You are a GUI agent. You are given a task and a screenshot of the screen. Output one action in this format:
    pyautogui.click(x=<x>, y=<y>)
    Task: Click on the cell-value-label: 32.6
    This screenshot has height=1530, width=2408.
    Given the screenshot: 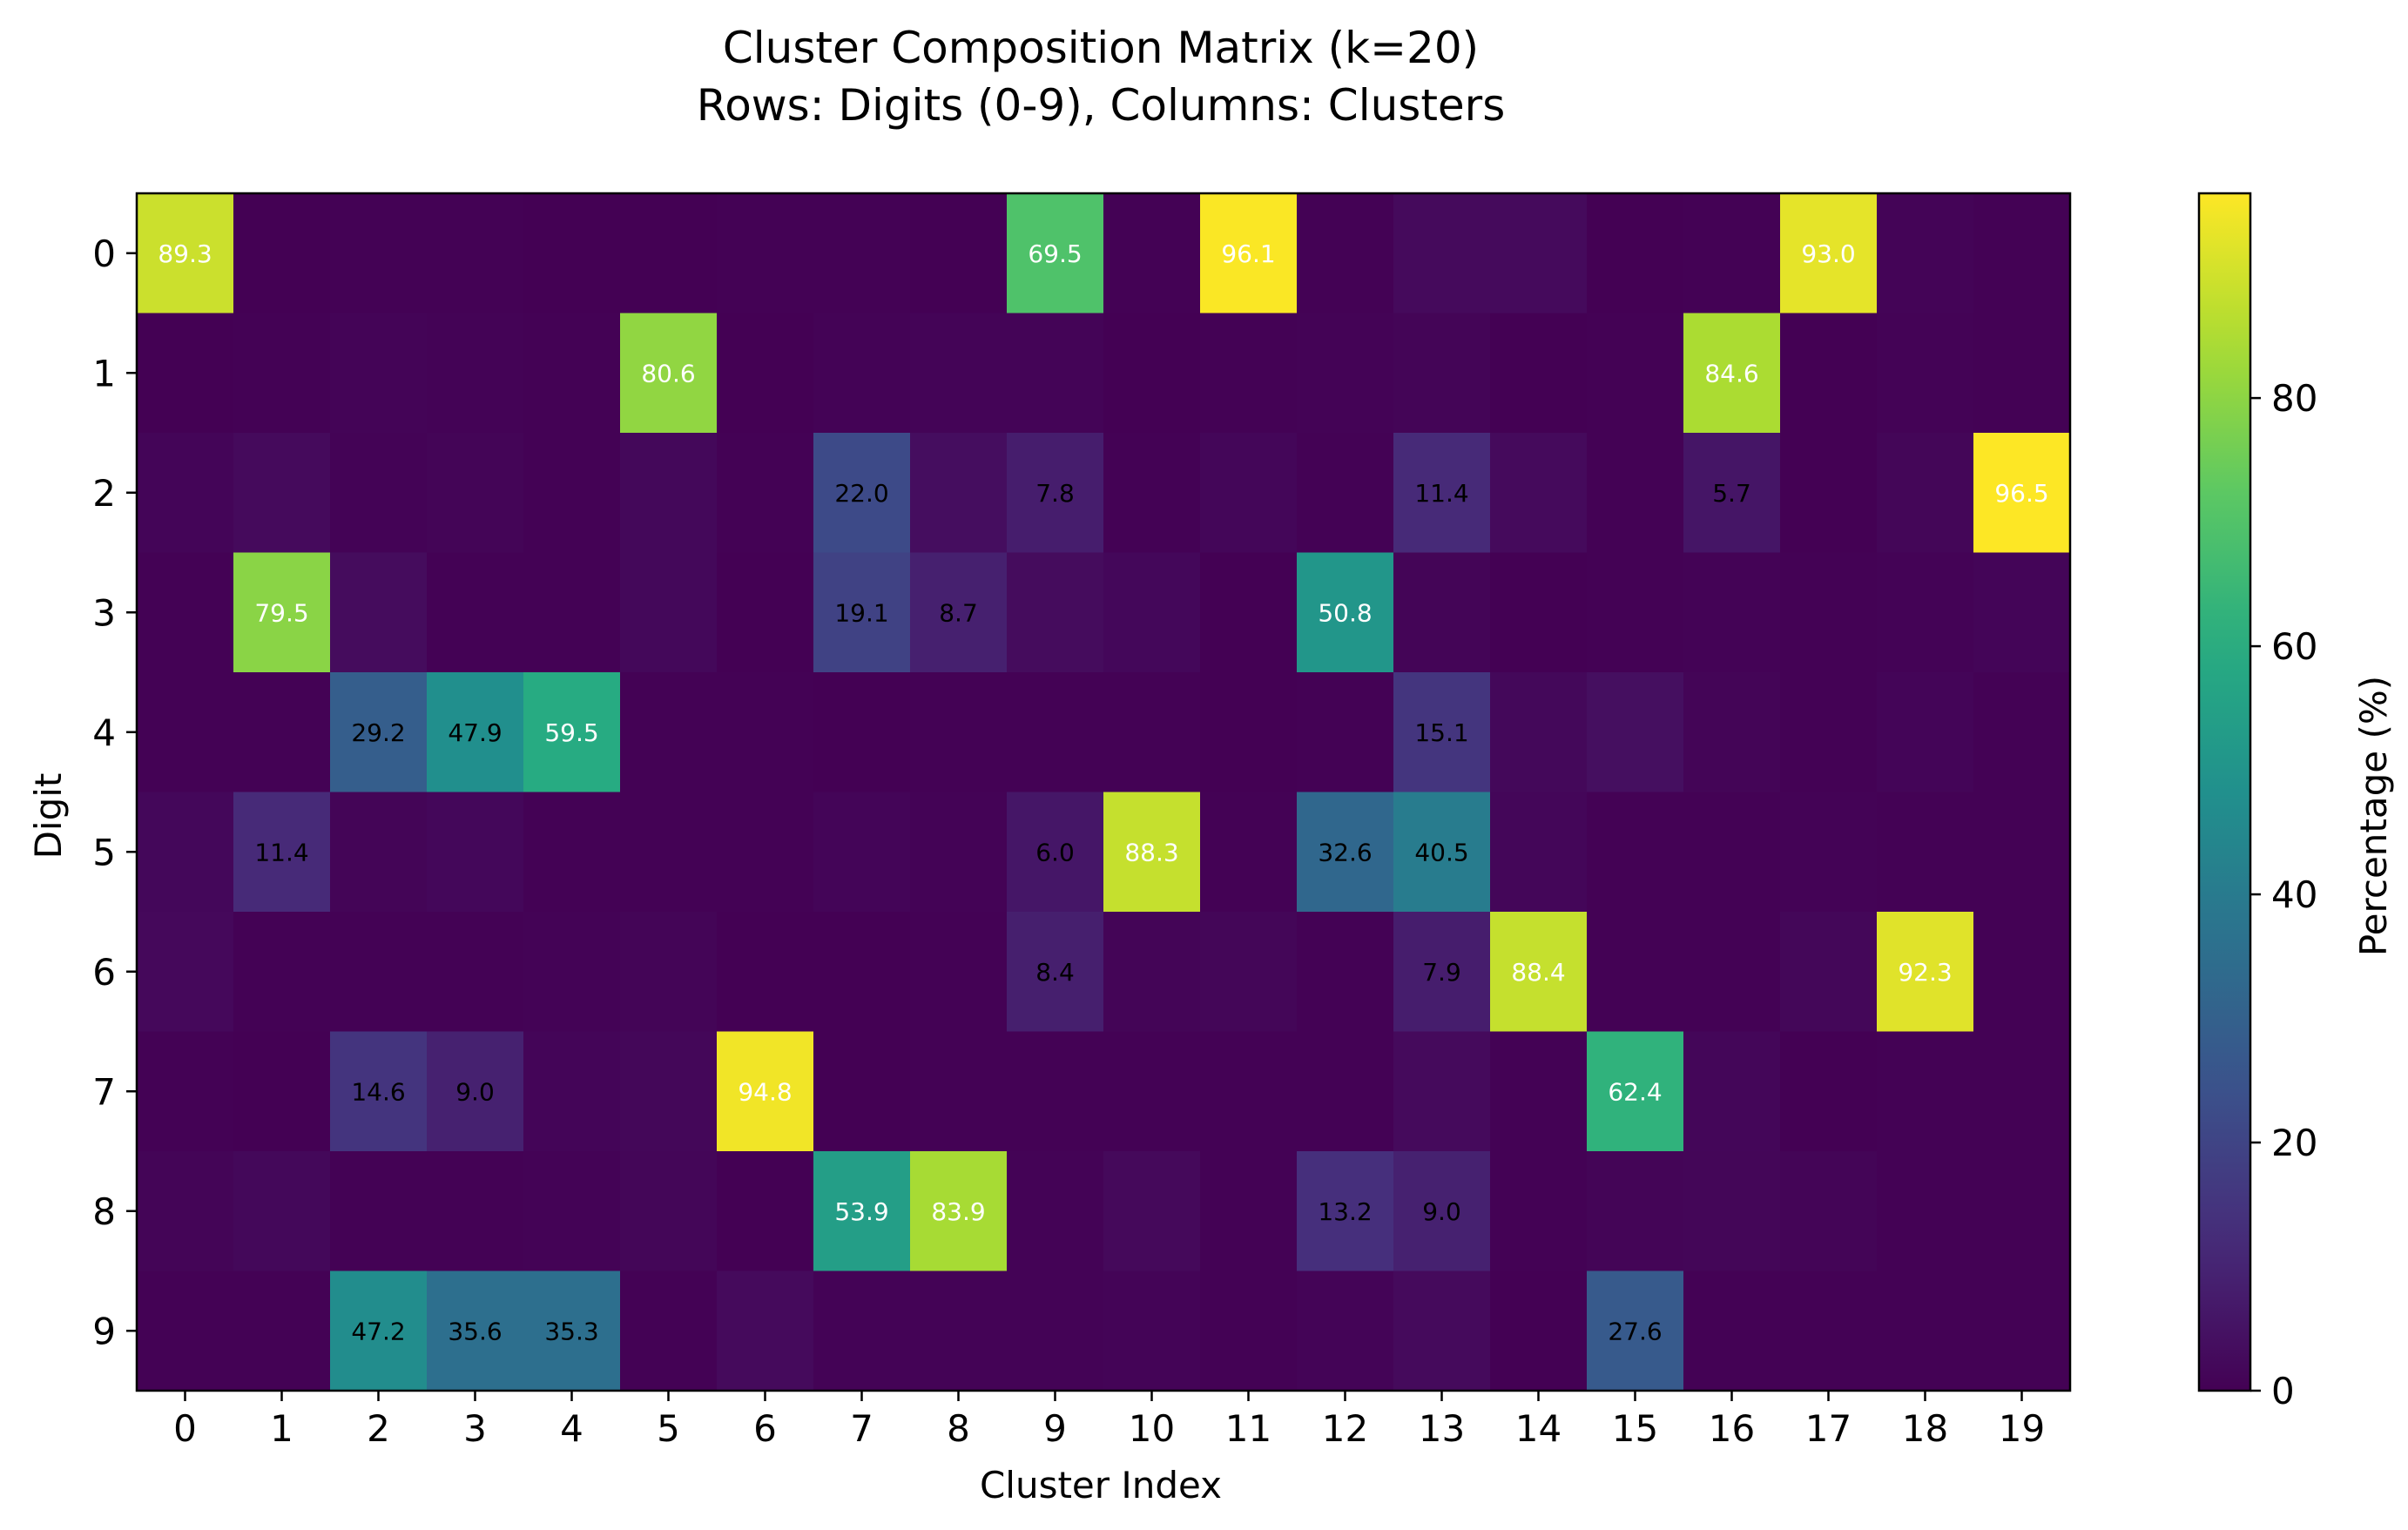 What is the action you would take?
    pyautogui.click(x=1345, y=852)
    